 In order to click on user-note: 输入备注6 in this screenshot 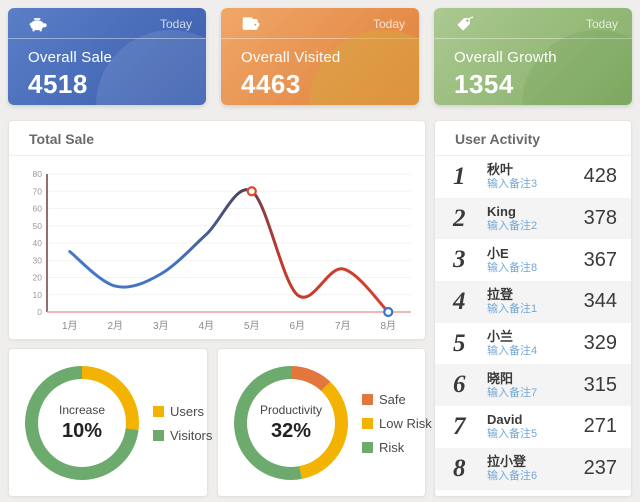, I will do `click(512, 476)`.